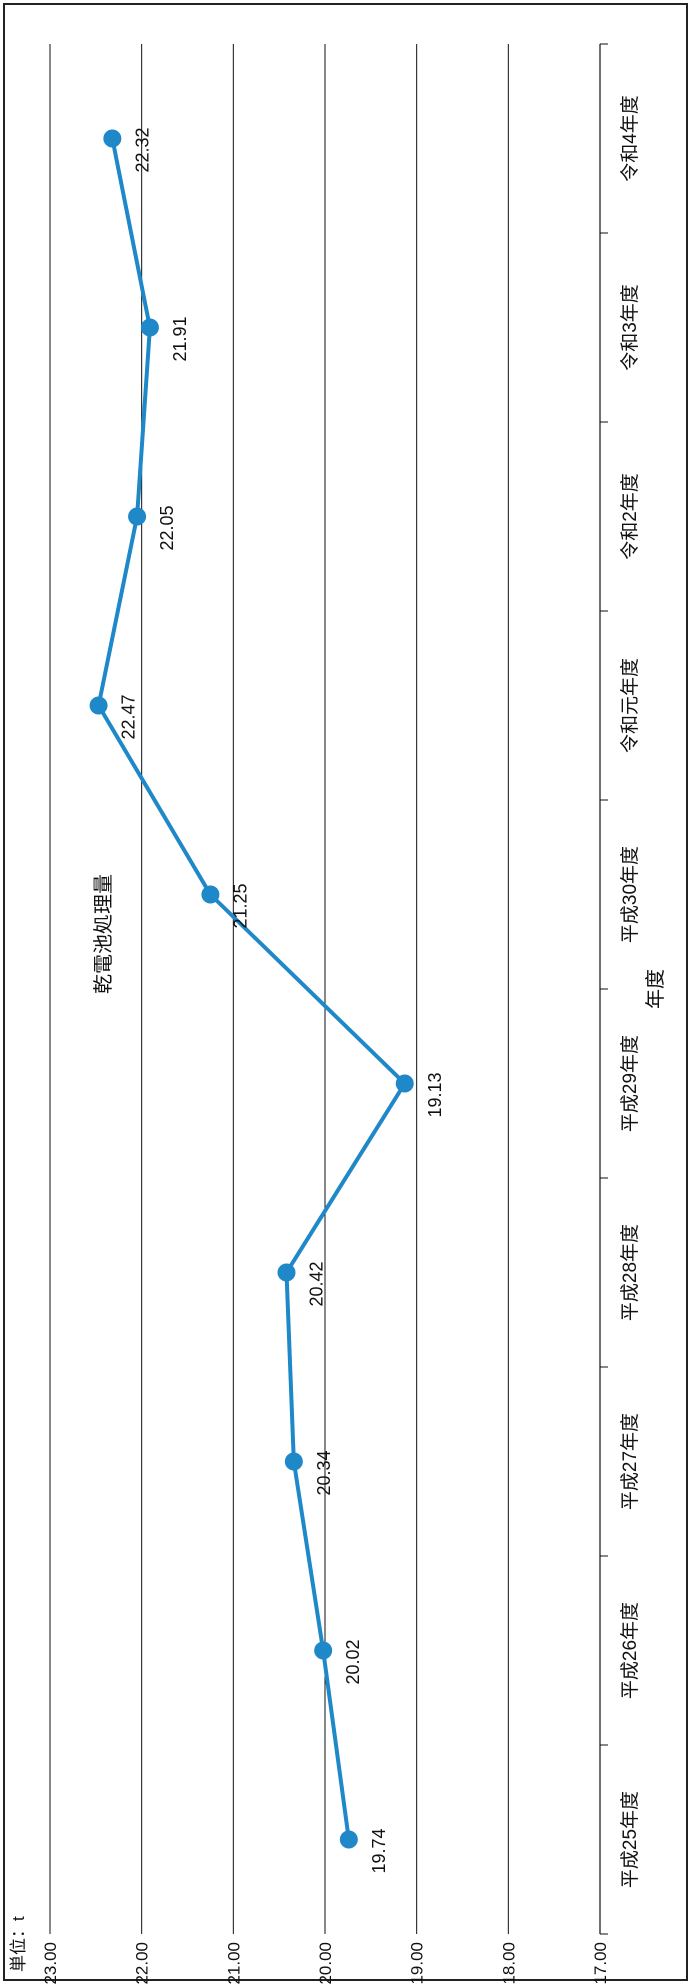 The width and height of the screenshot is (691, 1984). What do you see at coordinates (18, 1944) in the screenshot?
I see `unit-label: 単位：t` at bounding box center [18, 1944].